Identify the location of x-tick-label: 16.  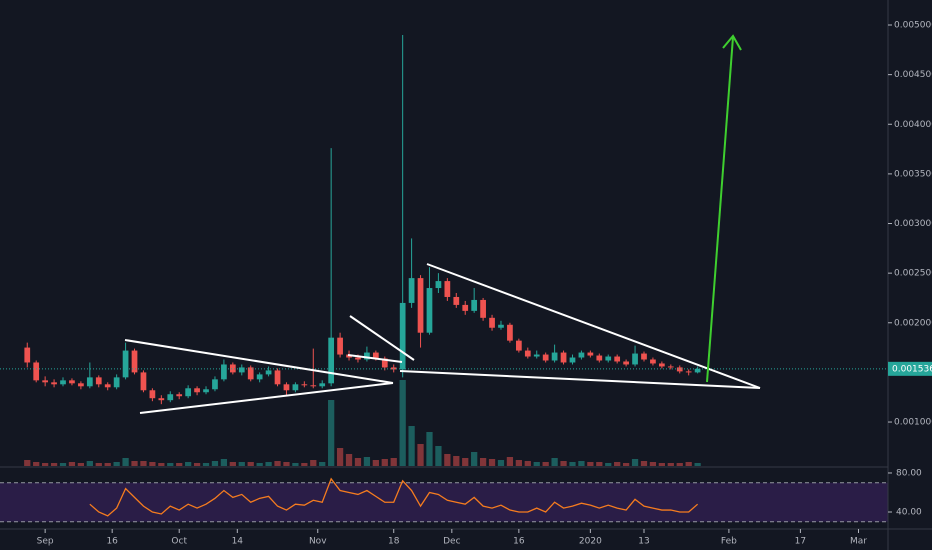
(112, 542).